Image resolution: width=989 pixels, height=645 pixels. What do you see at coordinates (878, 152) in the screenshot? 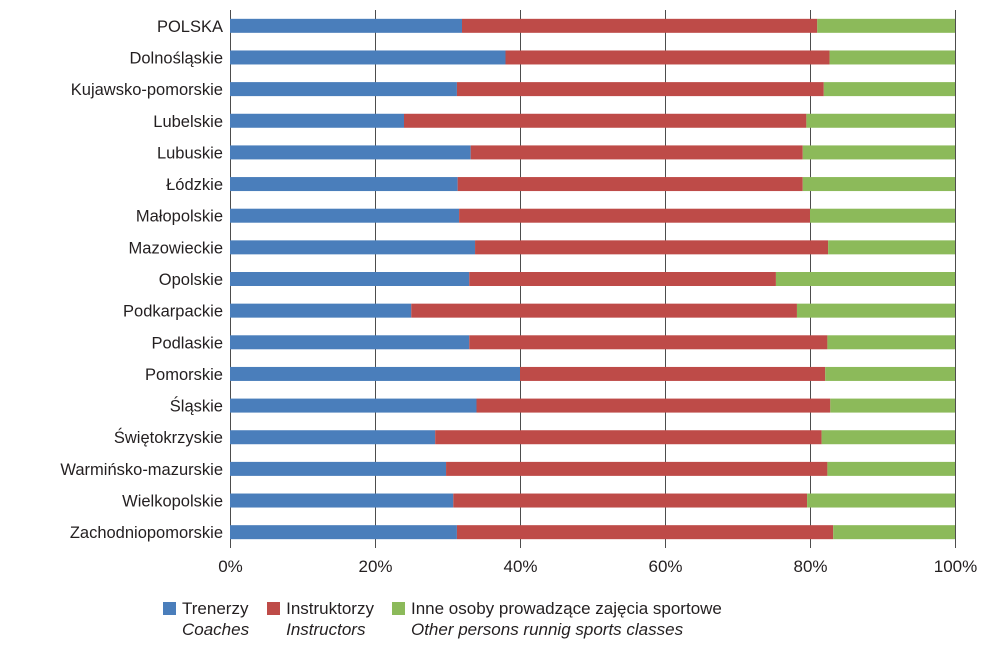
I see `bar-lubuskie-other-persons-runnig-sports-classes` at bounding box center [878, 152].